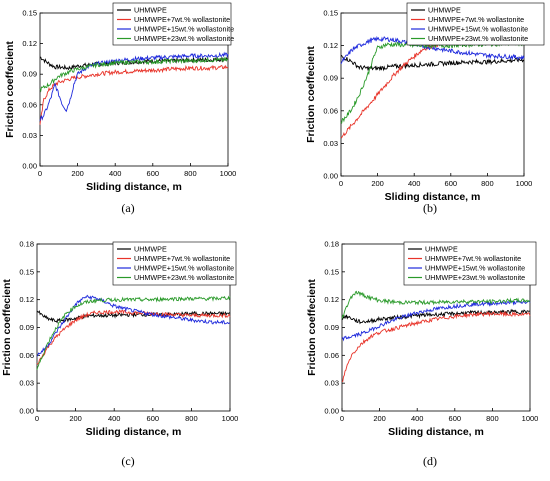 The width and height of the screenshot is (550, 481). What do you see at coordinates (430, 208) in the screenshot?
I see `panel-label: (b)` at bounding box center [430, 208].